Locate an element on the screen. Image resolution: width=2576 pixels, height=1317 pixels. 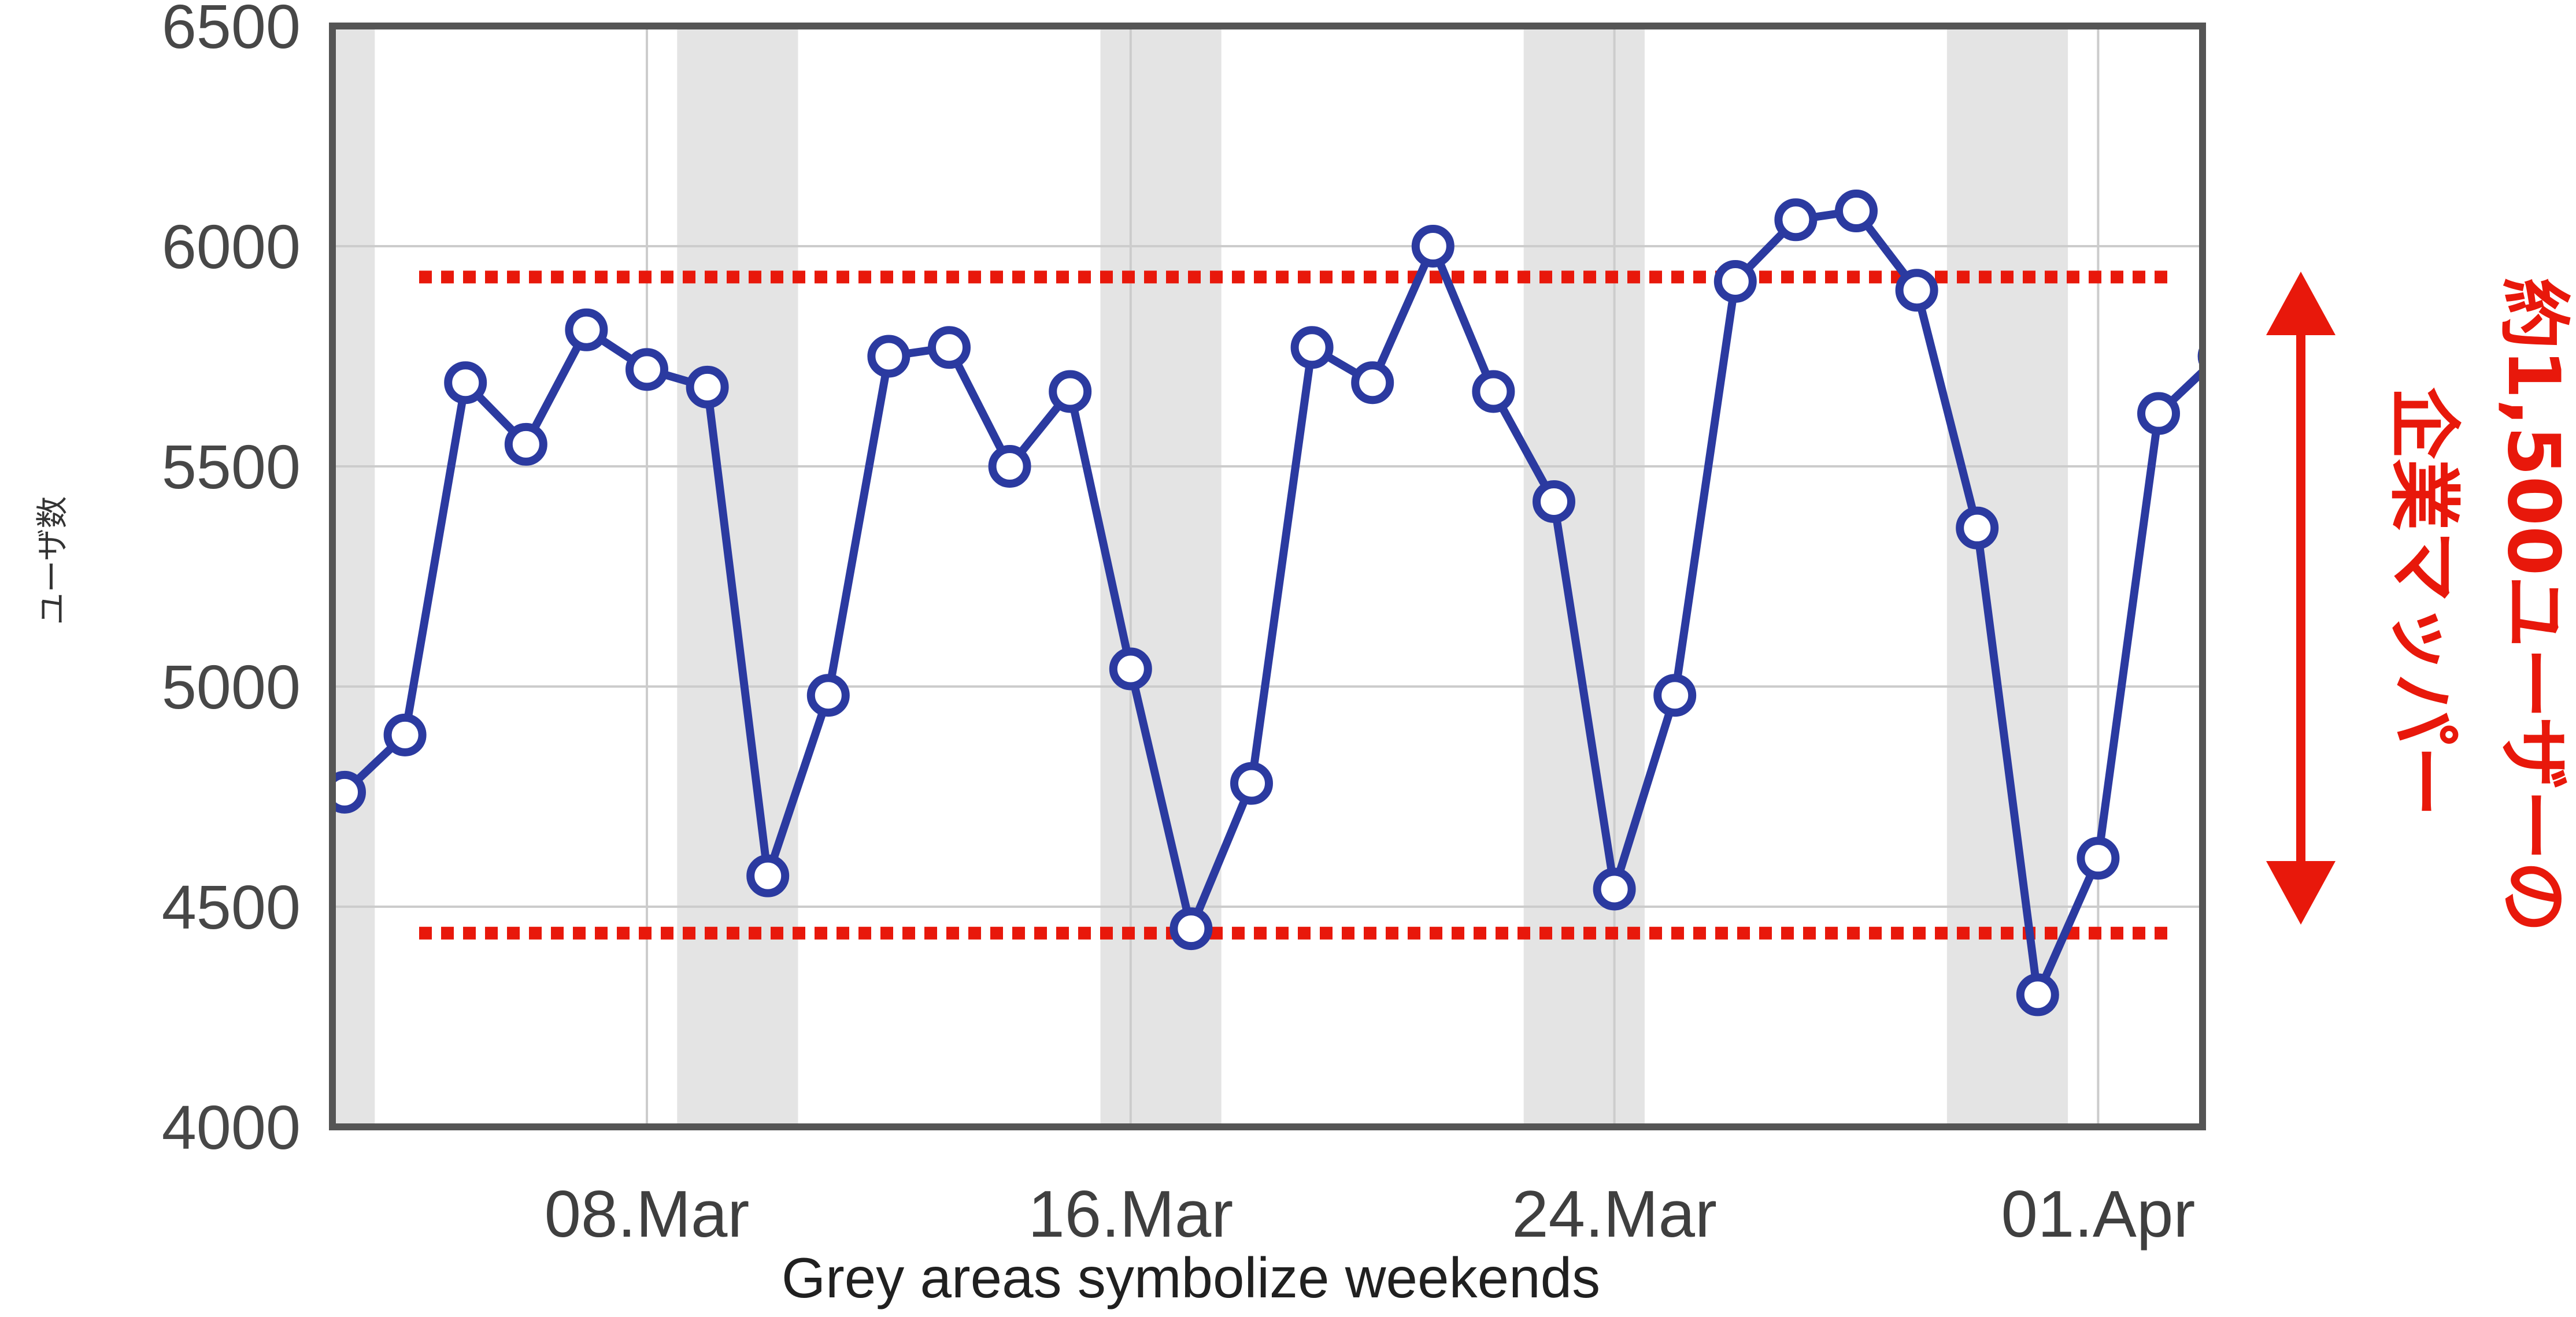
annotation-line-2: 企業マッパー is located at coordinates (2423, 602).